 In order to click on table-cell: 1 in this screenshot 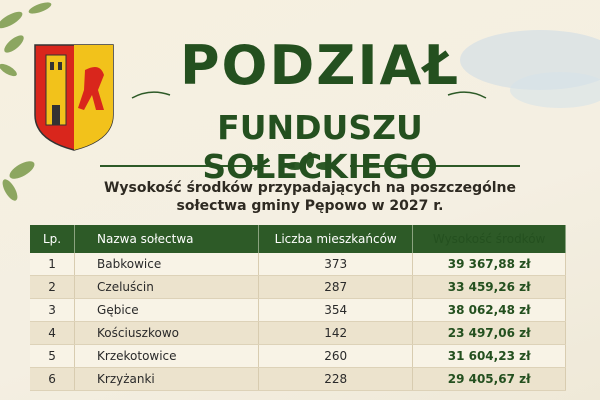, I will do `click(53, 264)`.